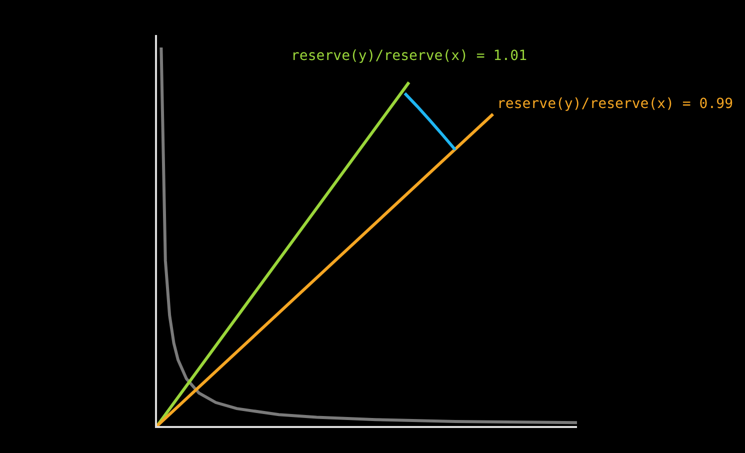 Image resolution: width=745 pixels, height=453 pixels. Describe the element at coordinates (615, 104) in the screenshot. I see `annotation: reserve(y)/reserve(x) = 0.99` at that location.